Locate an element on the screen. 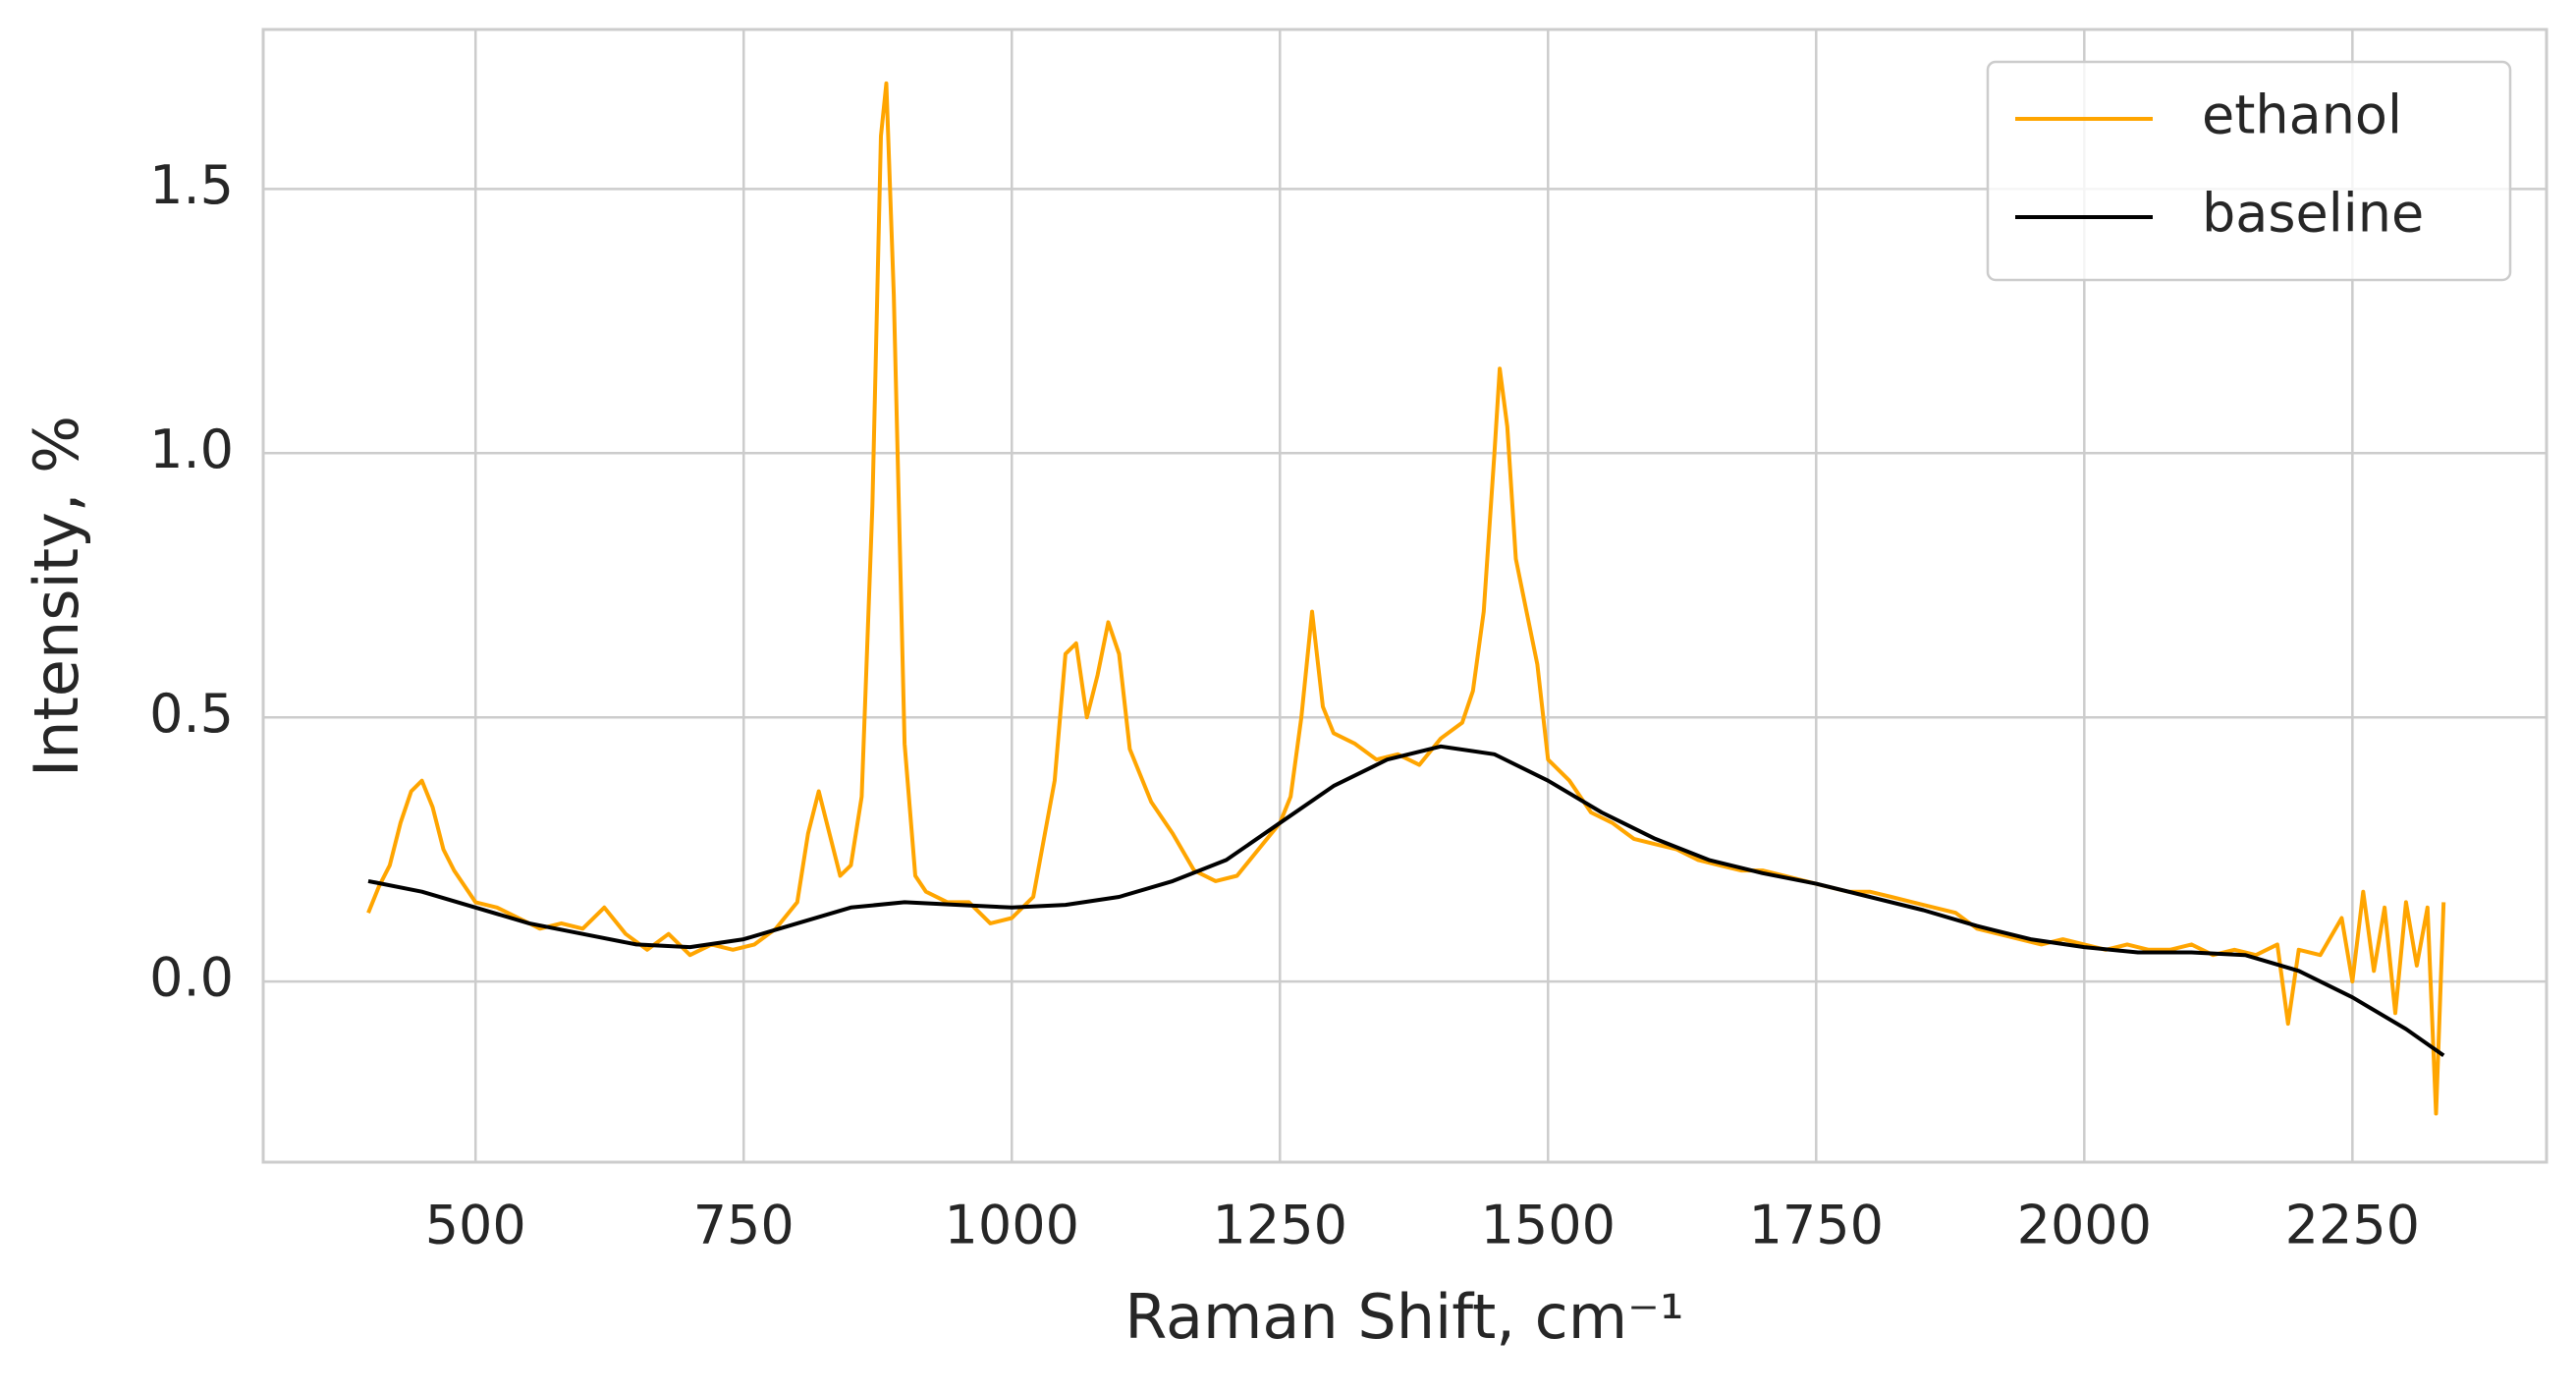  y-tick-label: 0.5 is located at coordinates (192, 714).